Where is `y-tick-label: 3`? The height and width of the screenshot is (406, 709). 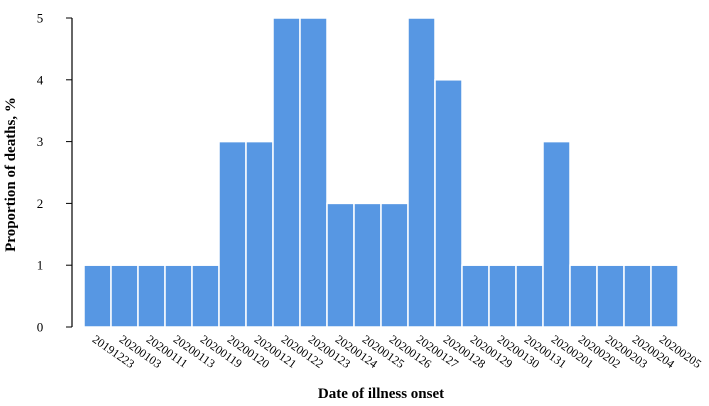 y-tick-label: 3 is located at coordinates (40, 141).